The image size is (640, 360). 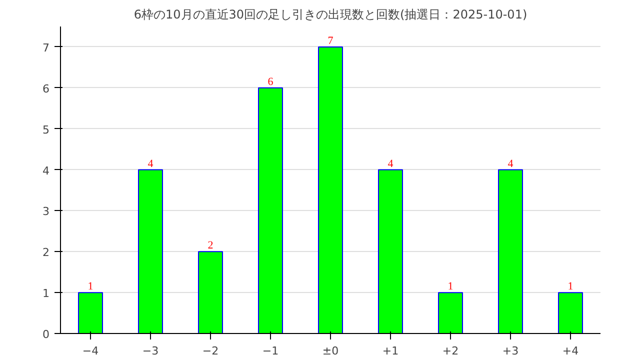 I want to click on y-tick-label: 0, so click(x=46, y=334).